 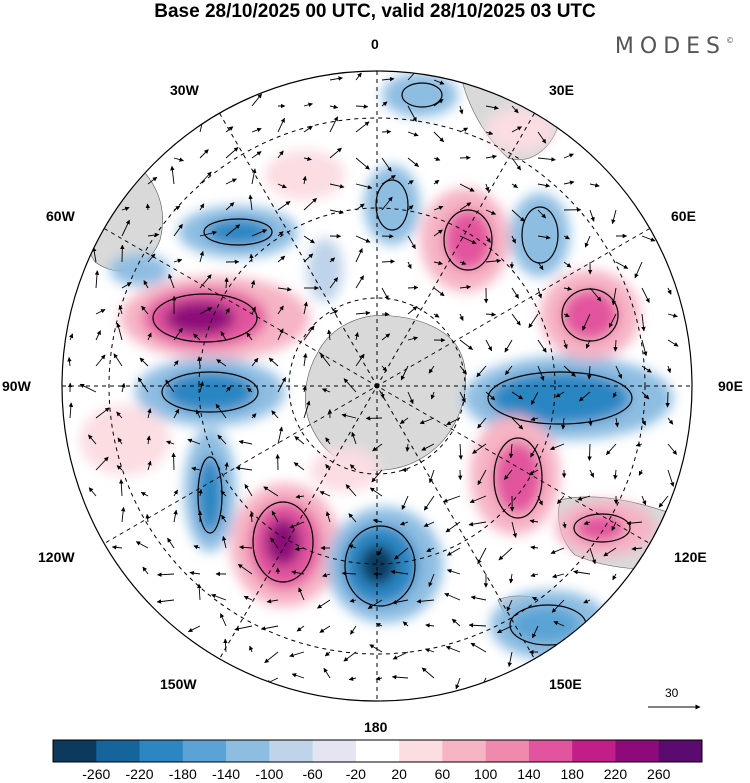 I want to click on colorbar-tick-label: -100, so click(x=269, y=774).